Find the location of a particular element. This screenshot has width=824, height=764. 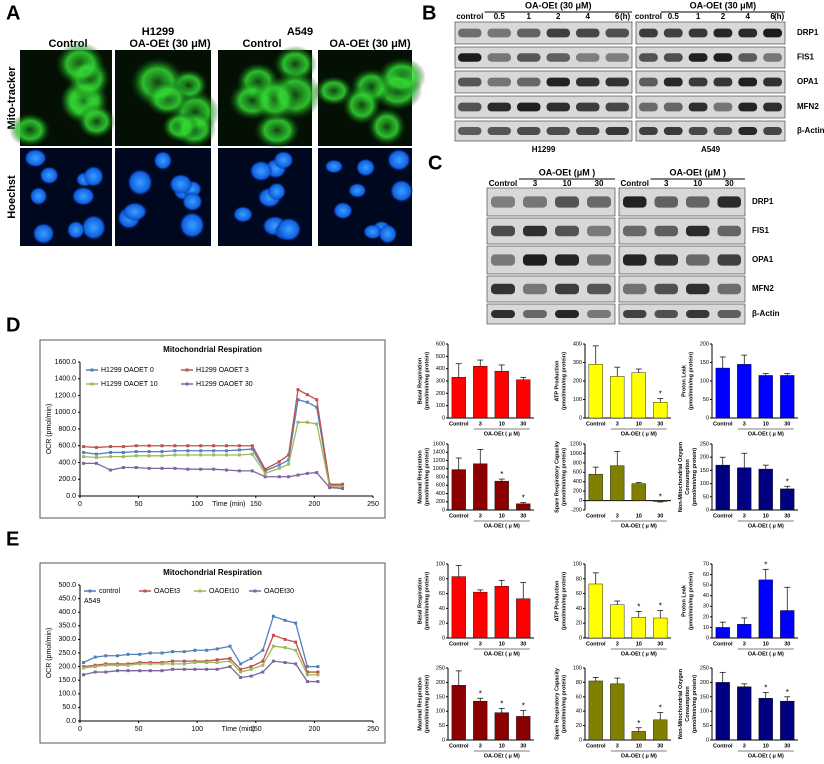

lane-label: 10 is located at coordinates (697, 183).